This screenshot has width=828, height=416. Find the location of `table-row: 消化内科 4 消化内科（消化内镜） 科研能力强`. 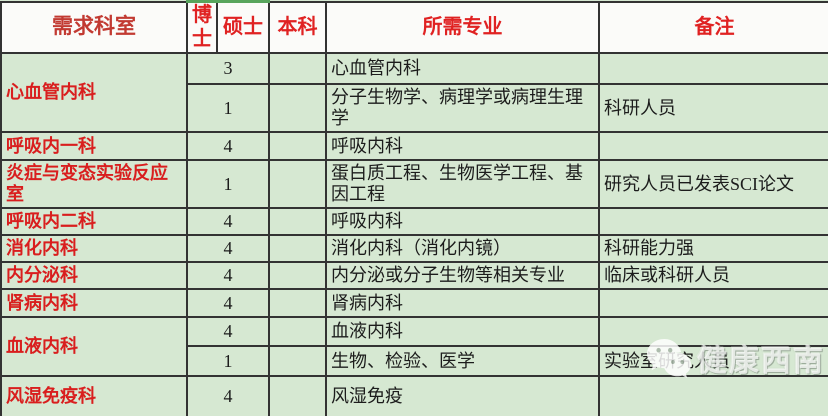

table-row: 消化内科 4 消化内科（消化内镜） 科研能力强 is located at coordinates (414, 249).